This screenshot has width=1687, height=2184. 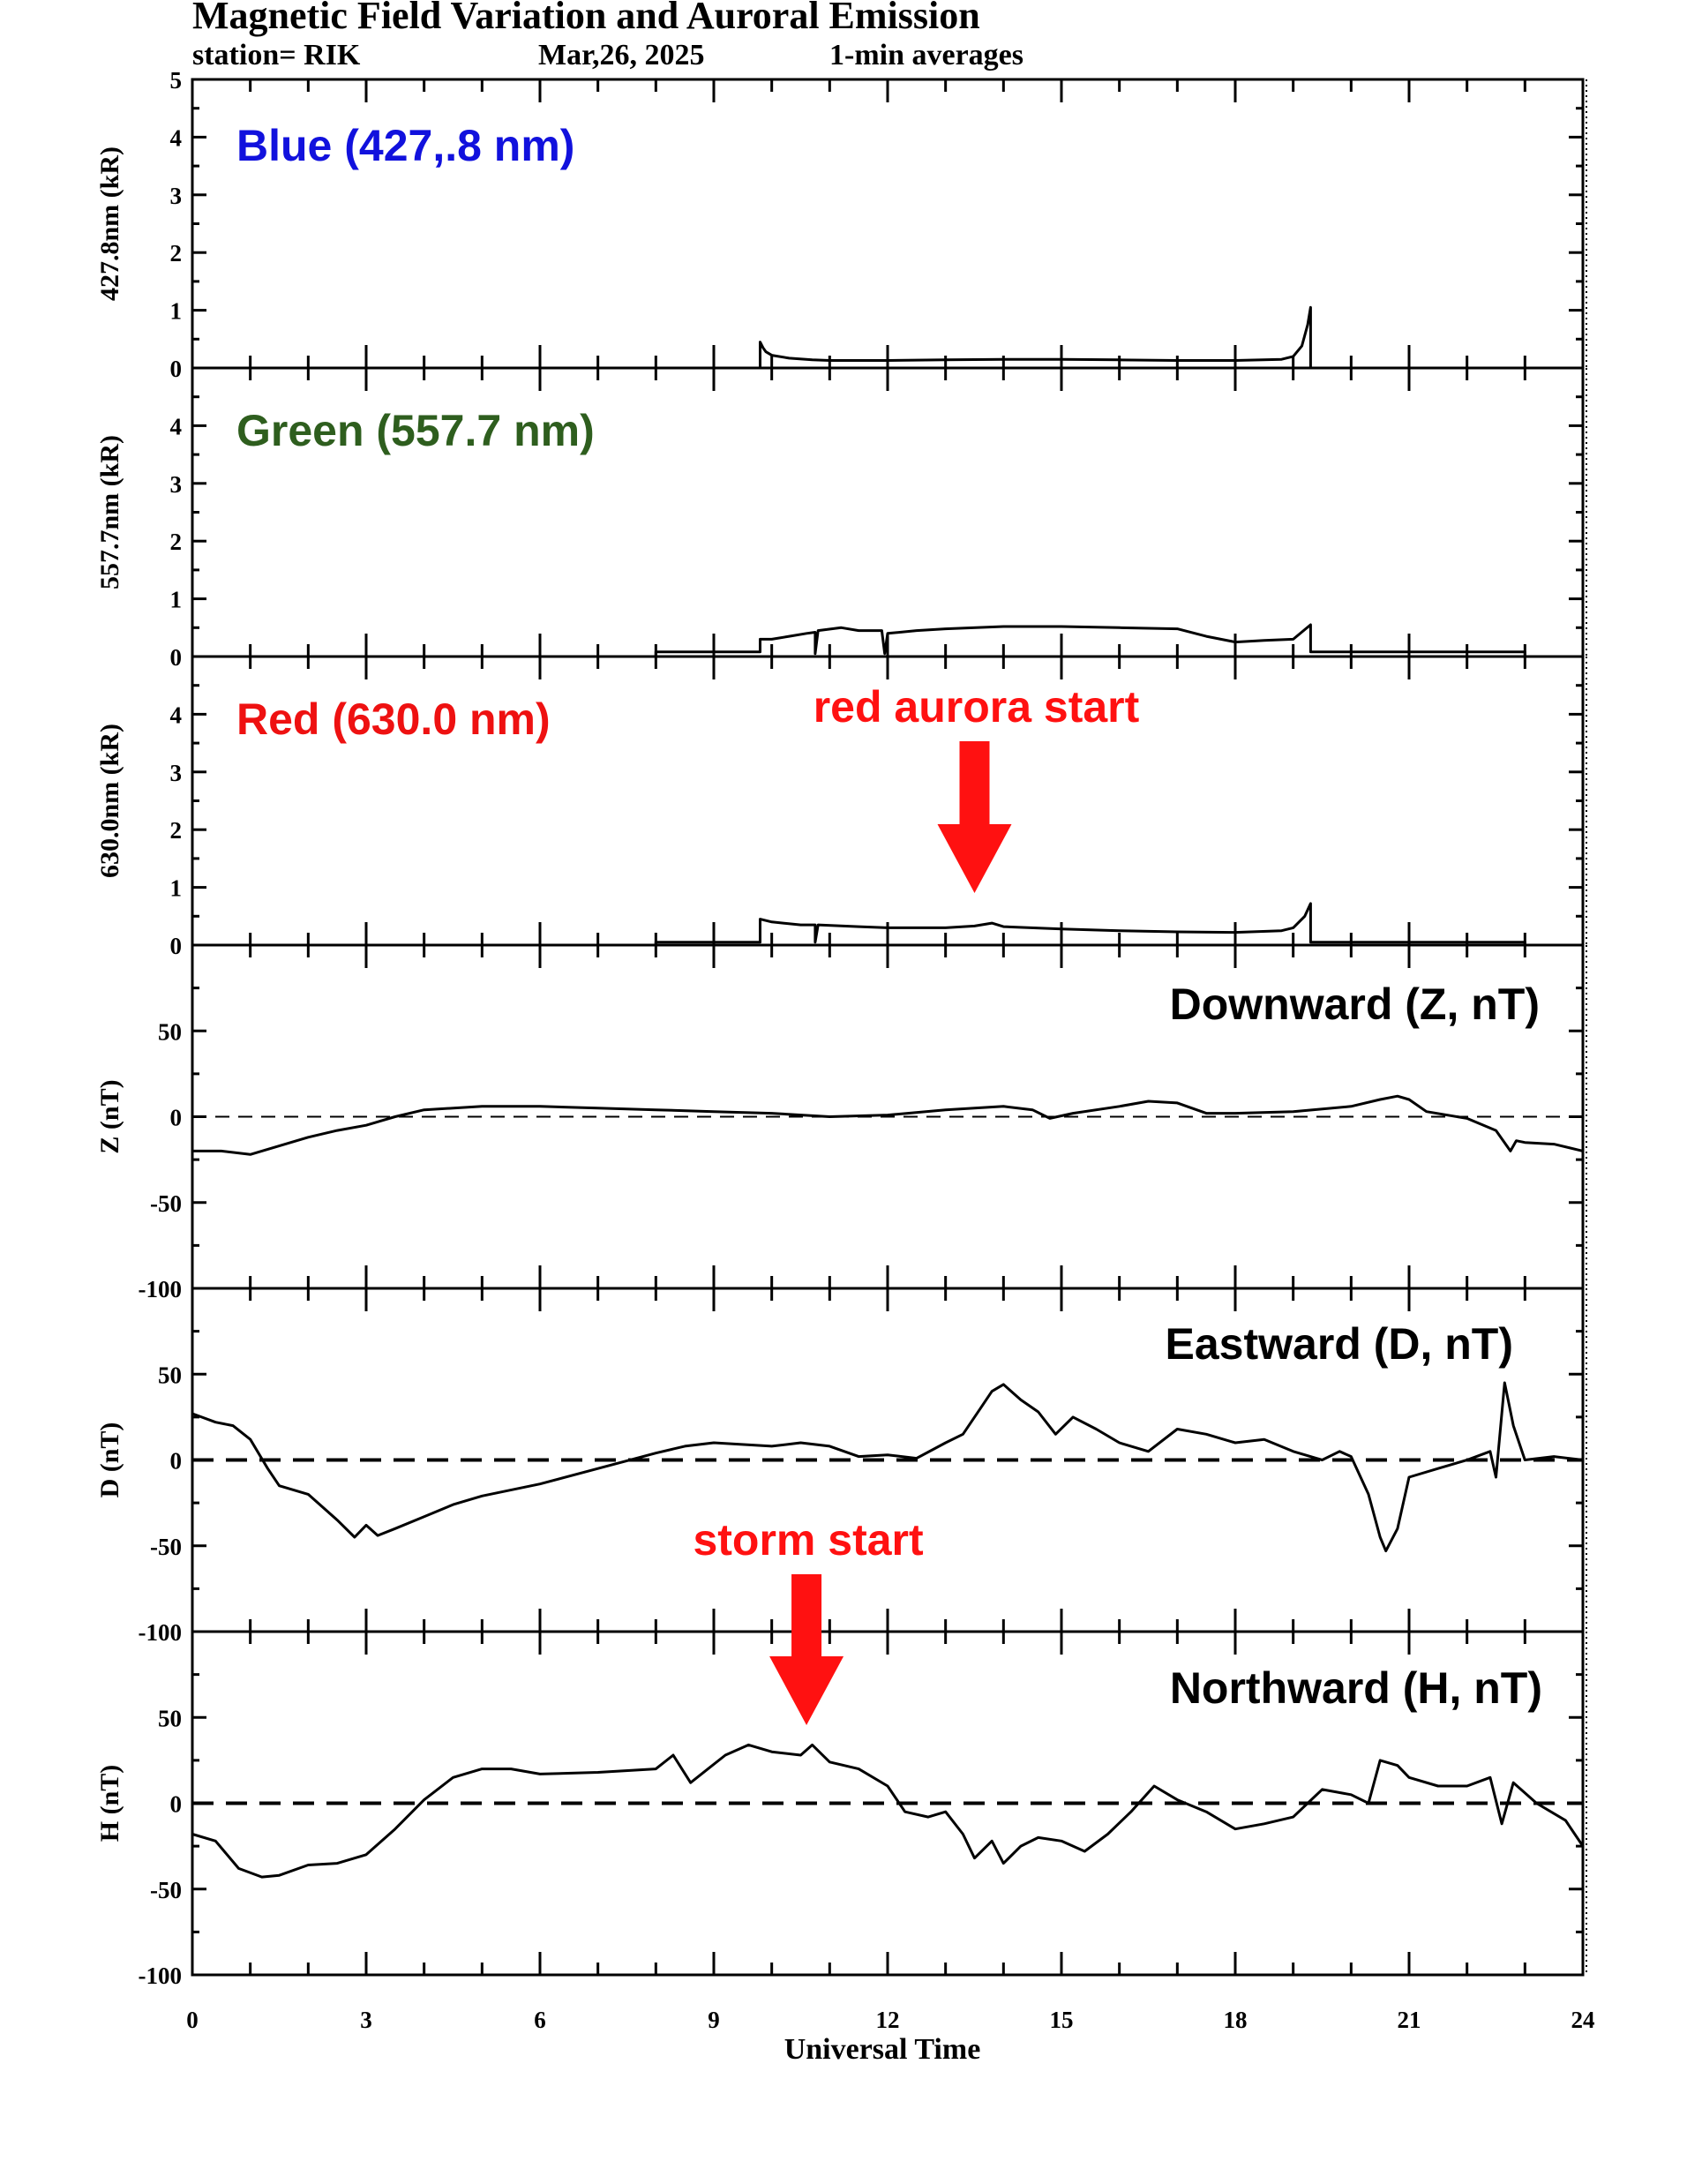 I want to click on x-tick-label-24: 24, so click(x=1583, y=2020).